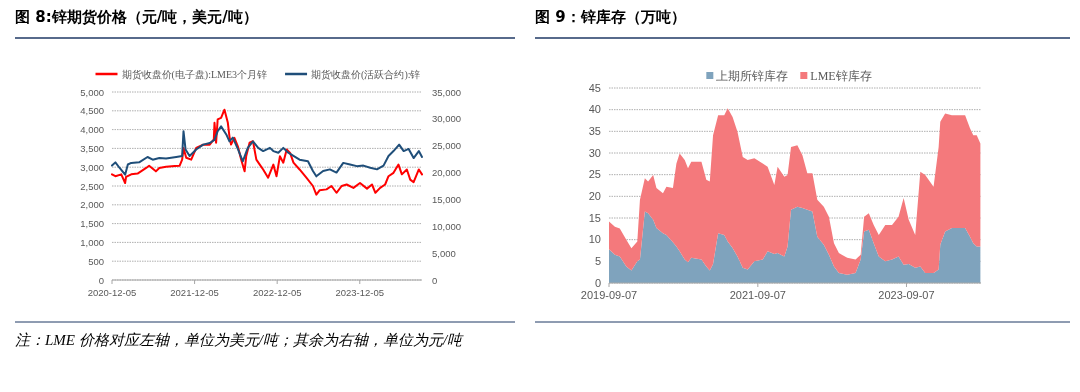  Describe the element at coordinates (92, 130) in the screenshot. I see `y-tick-label: 4,000` at that location.